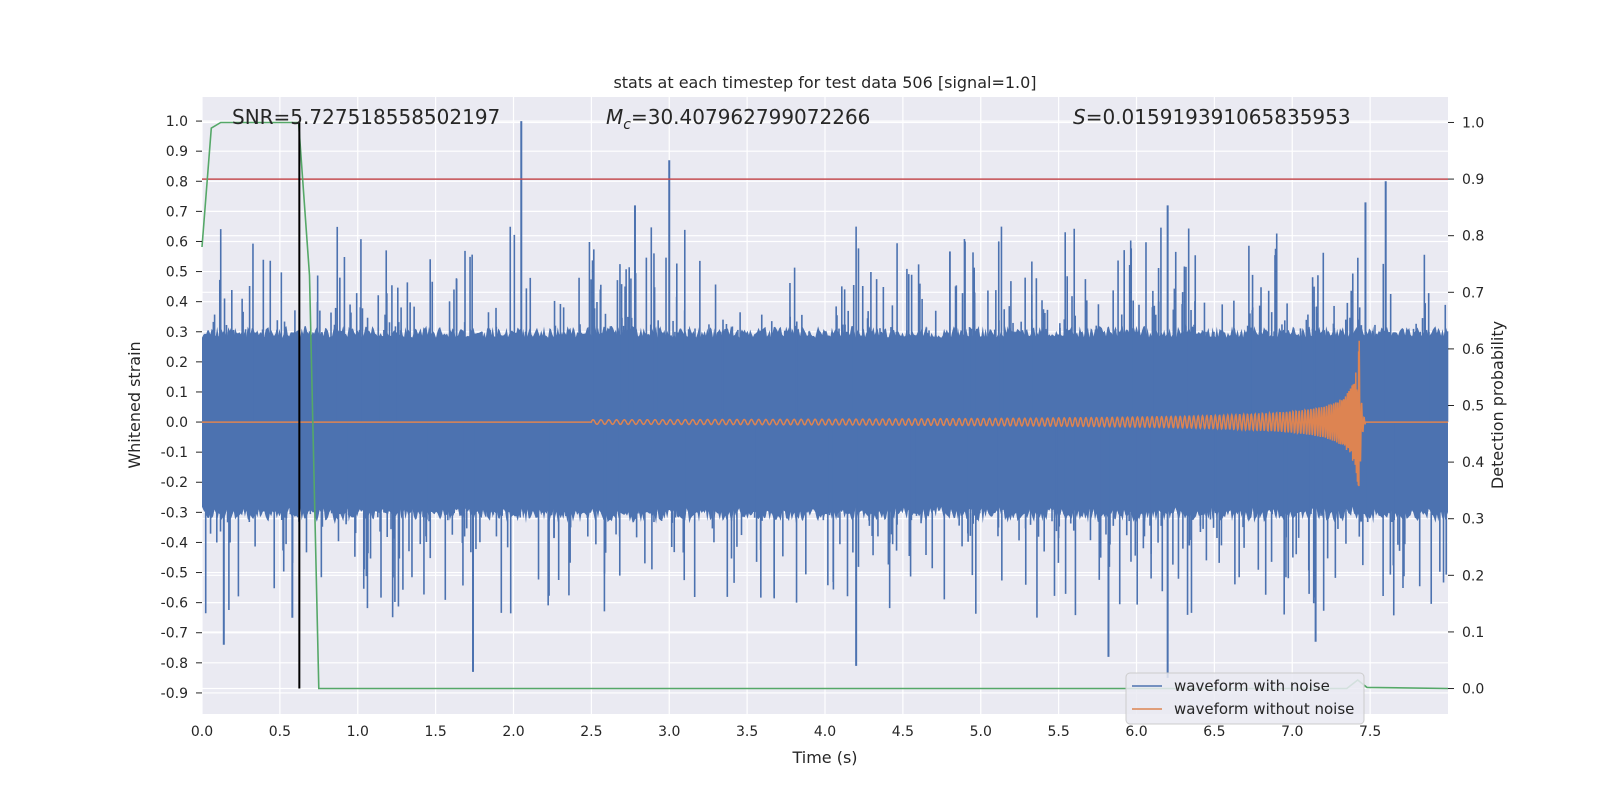 The height and width of the screenshot is (800, 1600). Describe the element at coordinates (134, 404) in the screenshot. I see `y-axis-label-left: Whitened strain` at that location.